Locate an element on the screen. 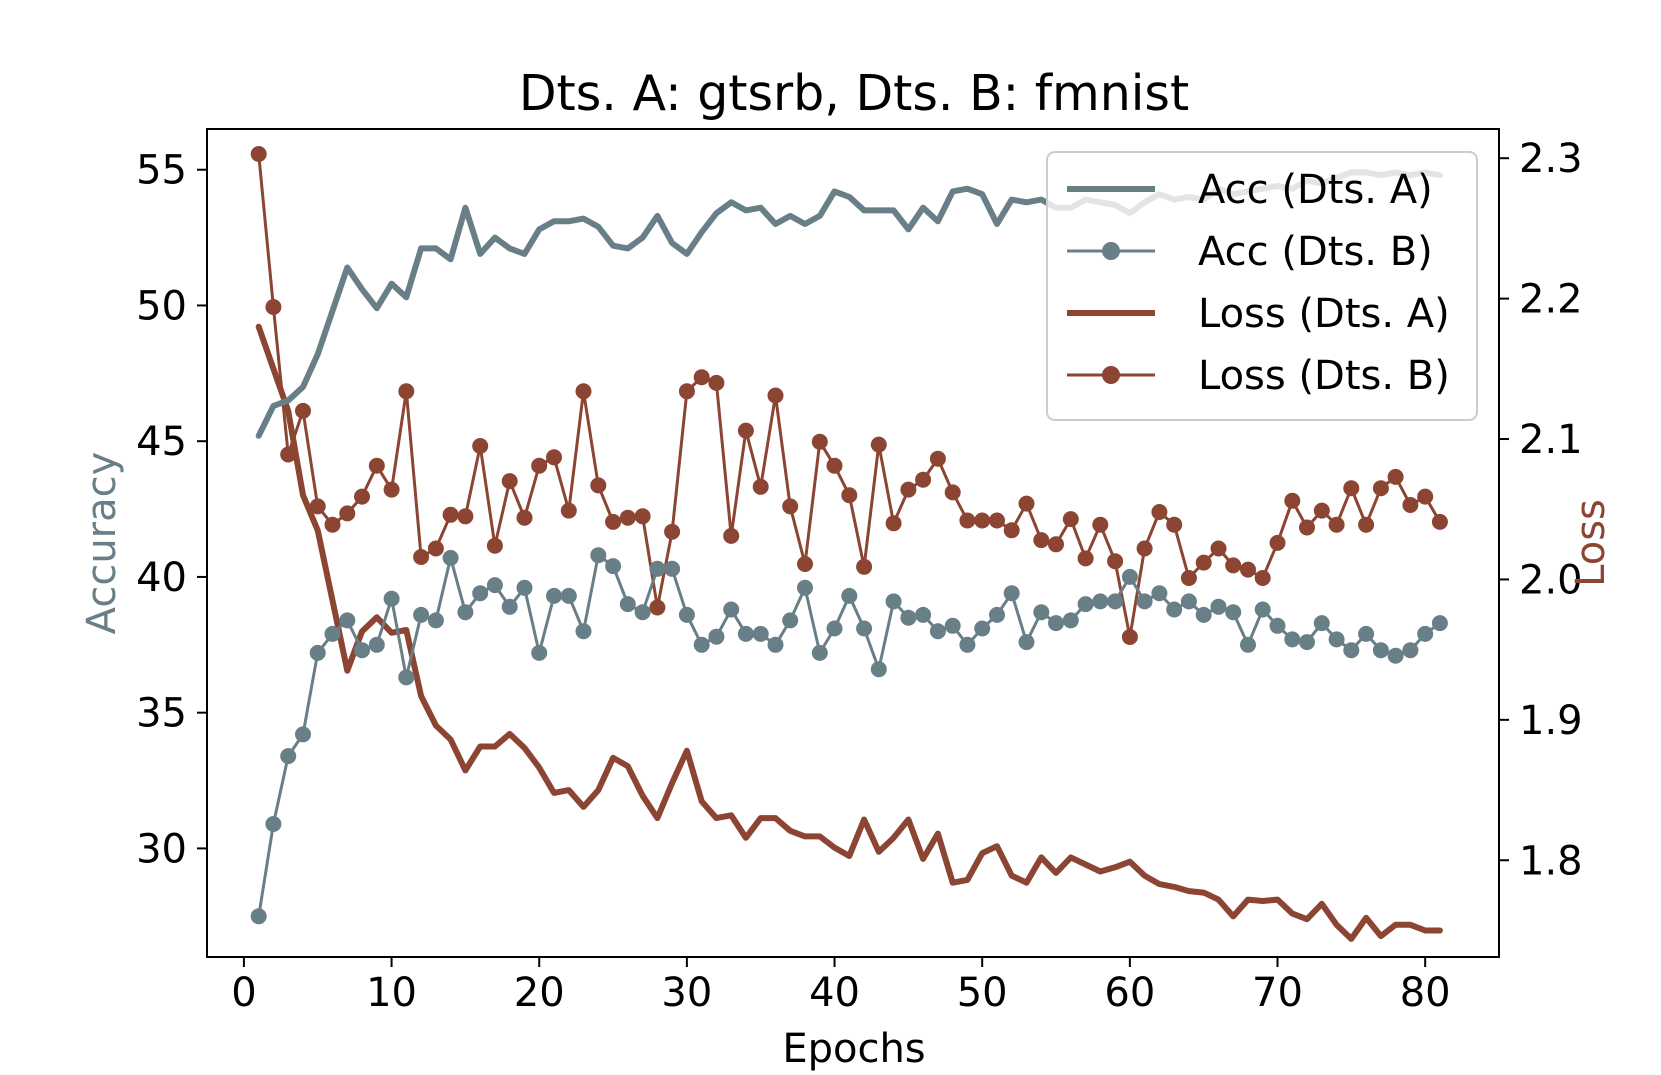 Image resolution: width=1661 pixels, height=1075 pixels. legend-label-loss-dts-b: Loss (Dts. B) is located at coordinates (1324, 376).